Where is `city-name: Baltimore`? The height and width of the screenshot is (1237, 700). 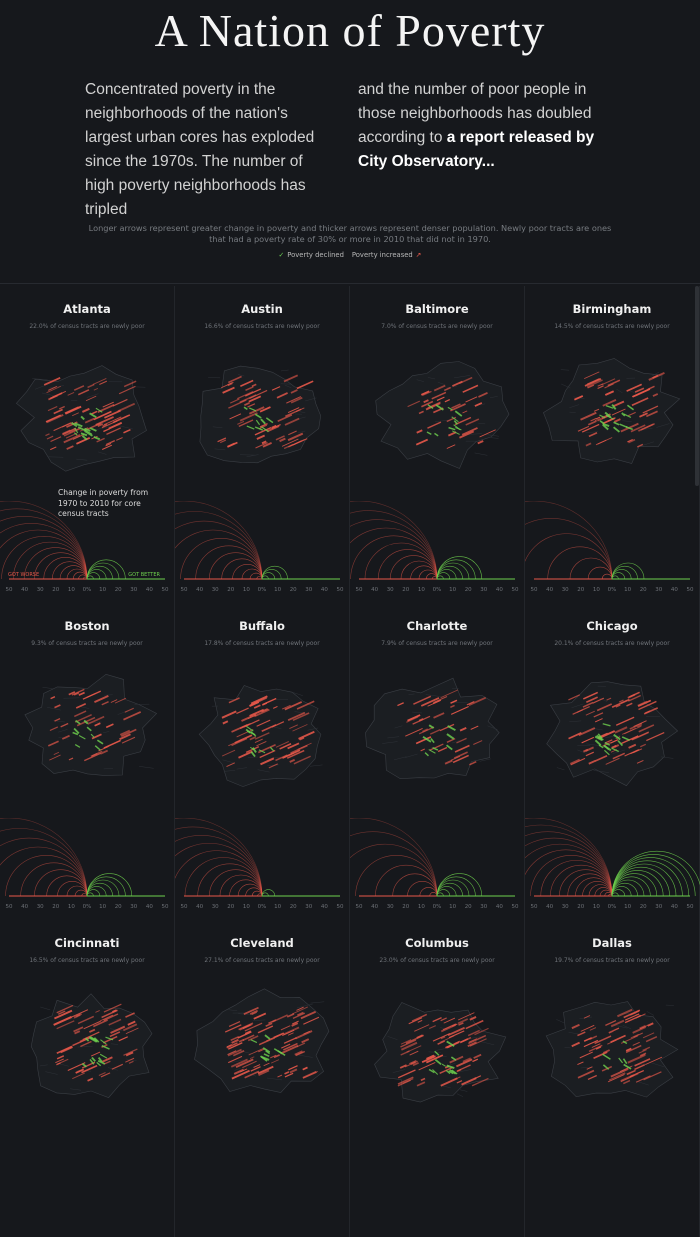
city-name: Baltimore is located at coordinates (437, 309).